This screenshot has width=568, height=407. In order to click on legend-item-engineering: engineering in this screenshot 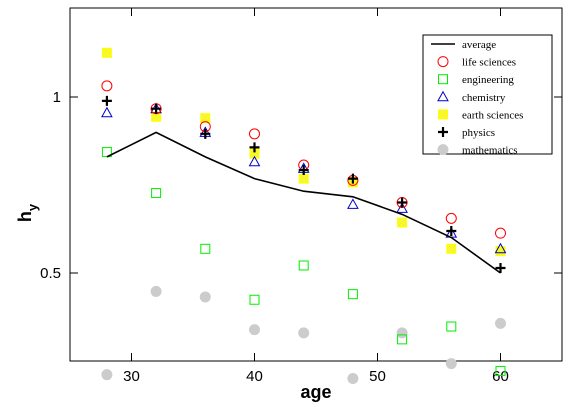, I will do `click(476, 80)`.